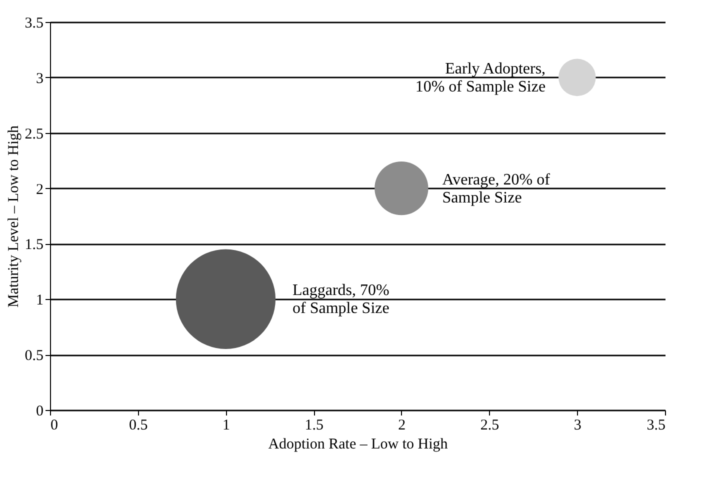  What do you see at coordinates (40, 300) in the screenshot?
I see `y-tick-label: 1` at bounding box center [40, 300].